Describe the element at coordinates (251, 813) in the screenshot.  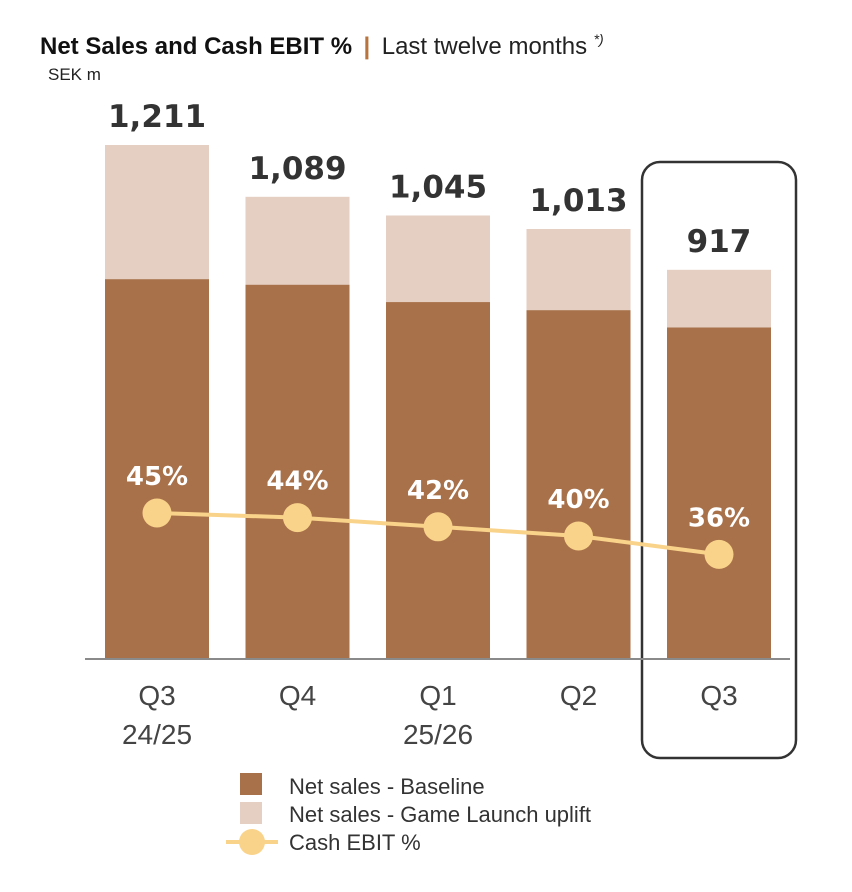
I see `legend-swatch-uplift` at that location.